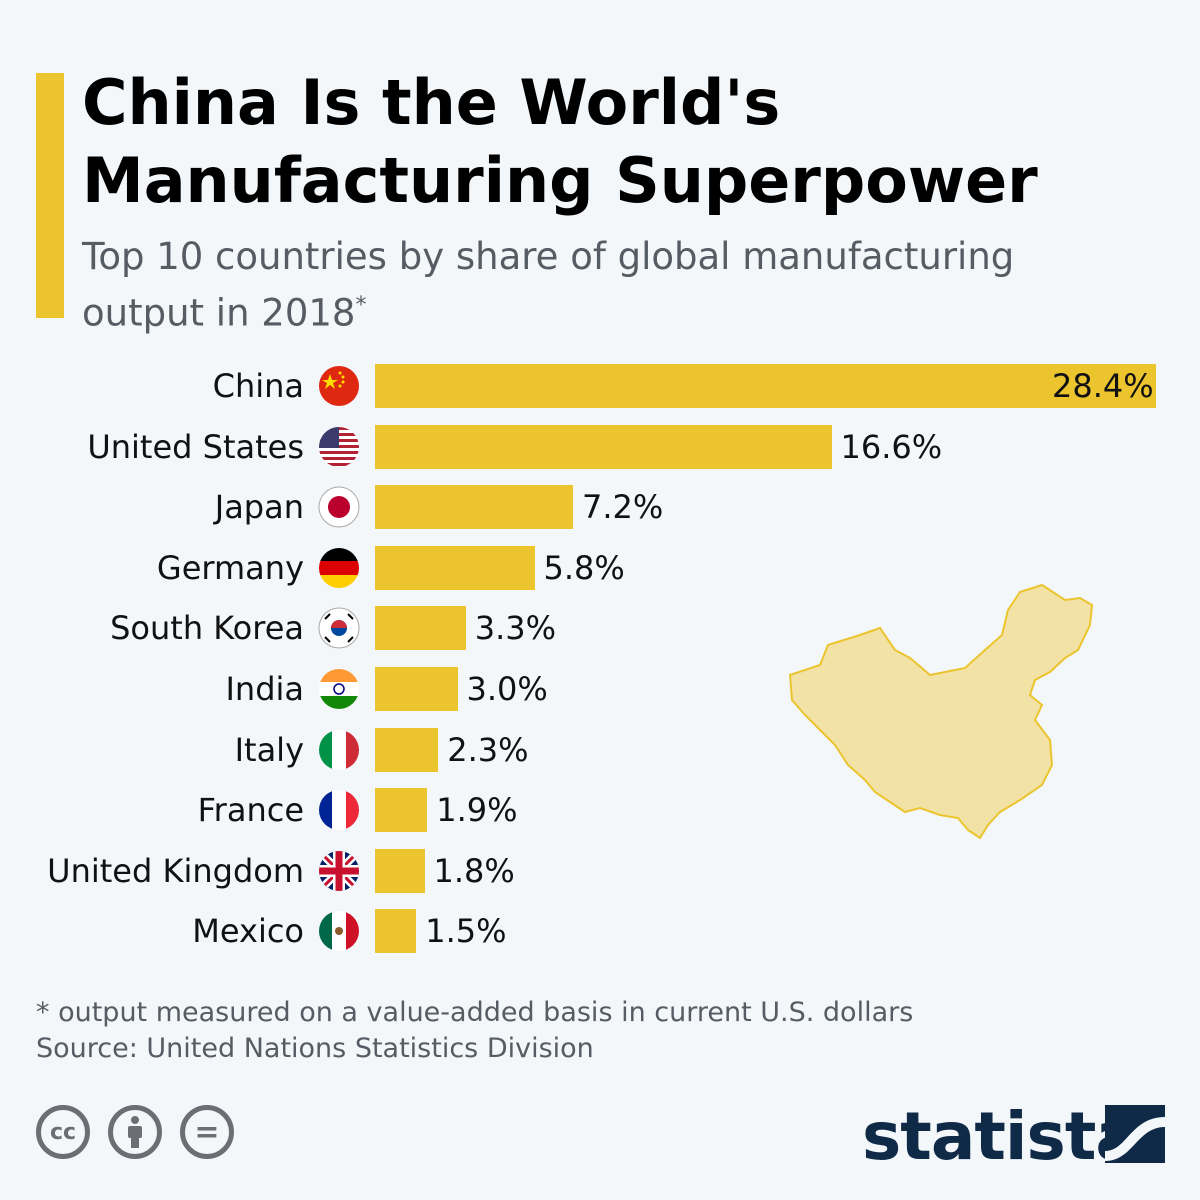  I want to click on nd-glyph: =, so click(207, 1132).